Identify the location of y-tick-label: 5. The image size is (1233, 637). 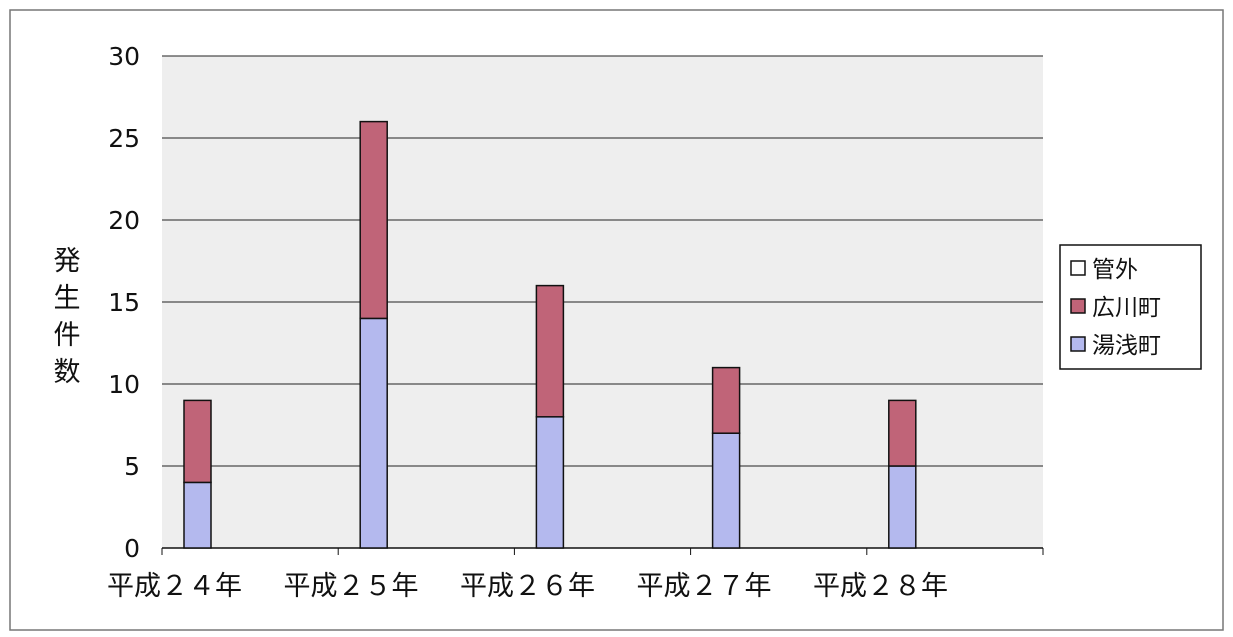
(132, 466).